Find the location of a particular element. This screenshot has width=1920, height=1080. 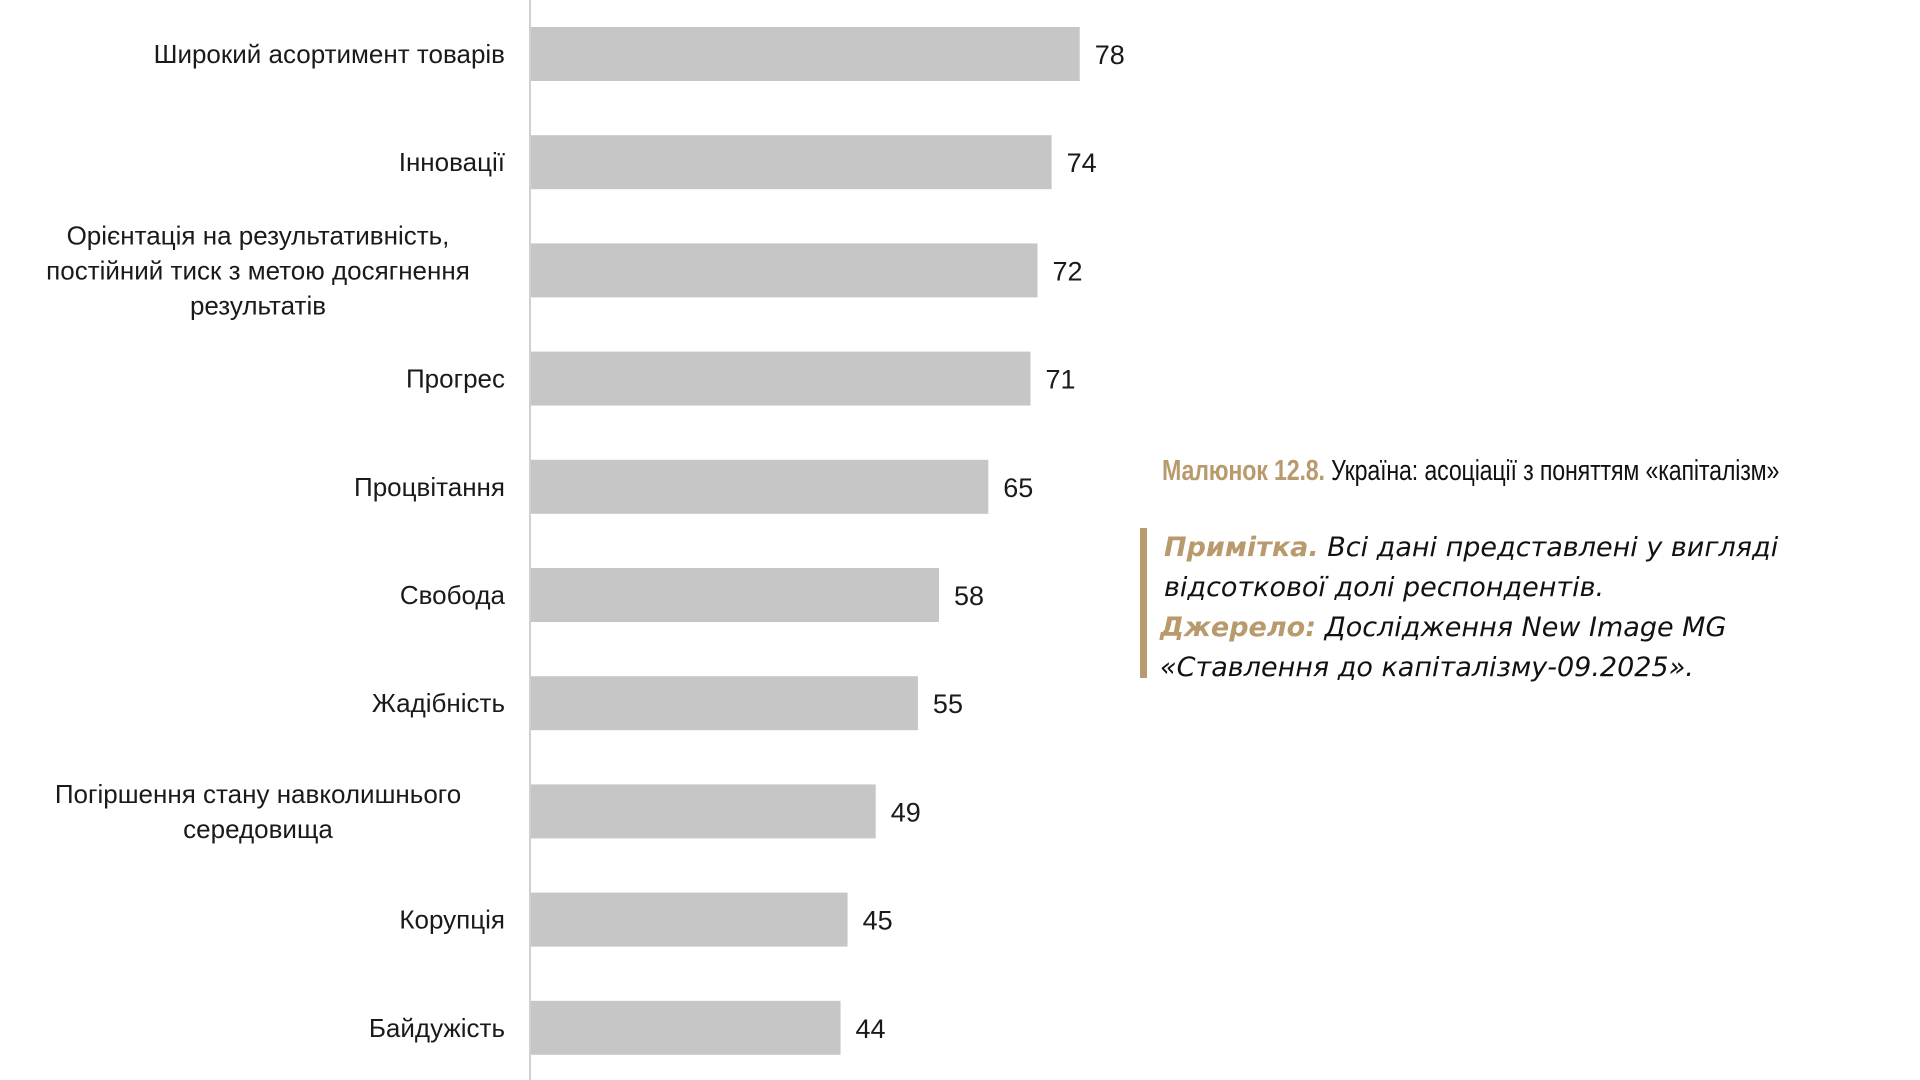

source-label: Джерело: is located at coordinates (1238, 627).